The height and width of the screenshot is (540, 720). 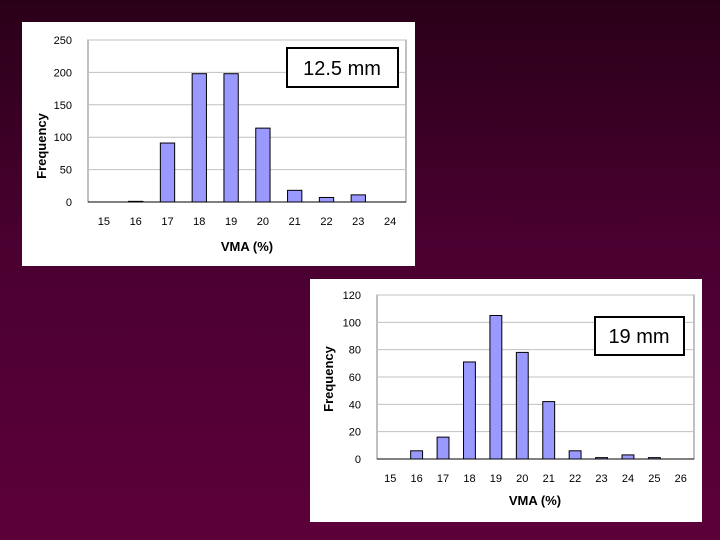 What do you see at coordinates (355, 405) in the screenshot?
I see `y-tick-label: 40` at bounding box center [355, 405].